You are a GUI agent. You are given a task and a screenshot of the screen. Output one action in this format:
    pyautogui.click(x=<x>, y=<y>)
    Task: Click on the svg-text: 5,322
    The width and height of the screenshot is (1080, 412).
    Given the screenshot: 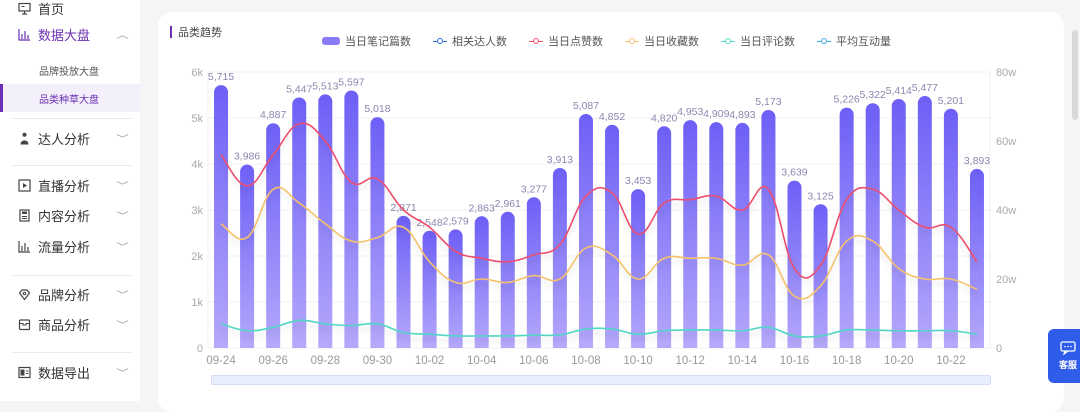 What is the action you would take?
    pyautogui.click(x=873, y=95)
    